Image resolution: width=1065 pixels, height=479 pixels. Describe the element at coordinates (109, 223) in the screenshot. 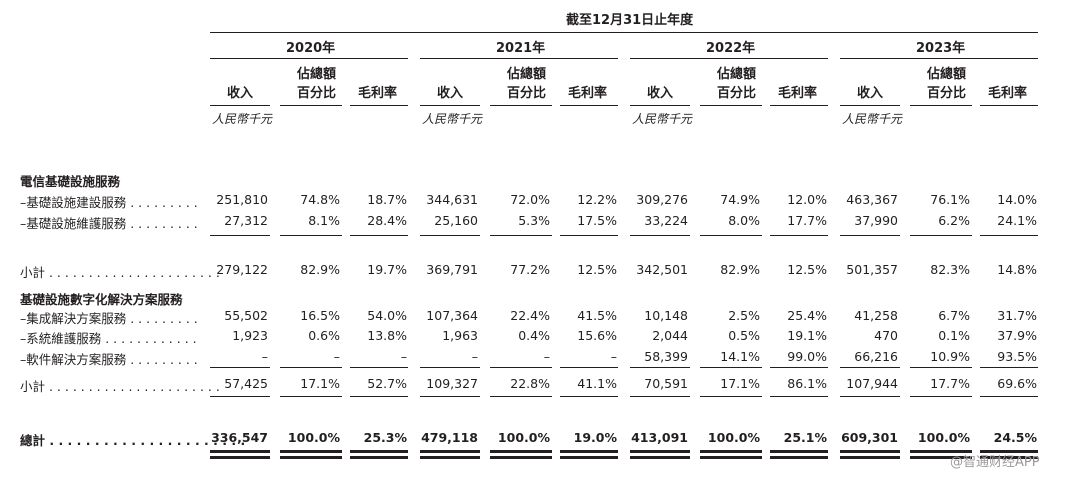

I see `line-item-label: –基礎設施維護服務 . . . . . . . . .` at that location.